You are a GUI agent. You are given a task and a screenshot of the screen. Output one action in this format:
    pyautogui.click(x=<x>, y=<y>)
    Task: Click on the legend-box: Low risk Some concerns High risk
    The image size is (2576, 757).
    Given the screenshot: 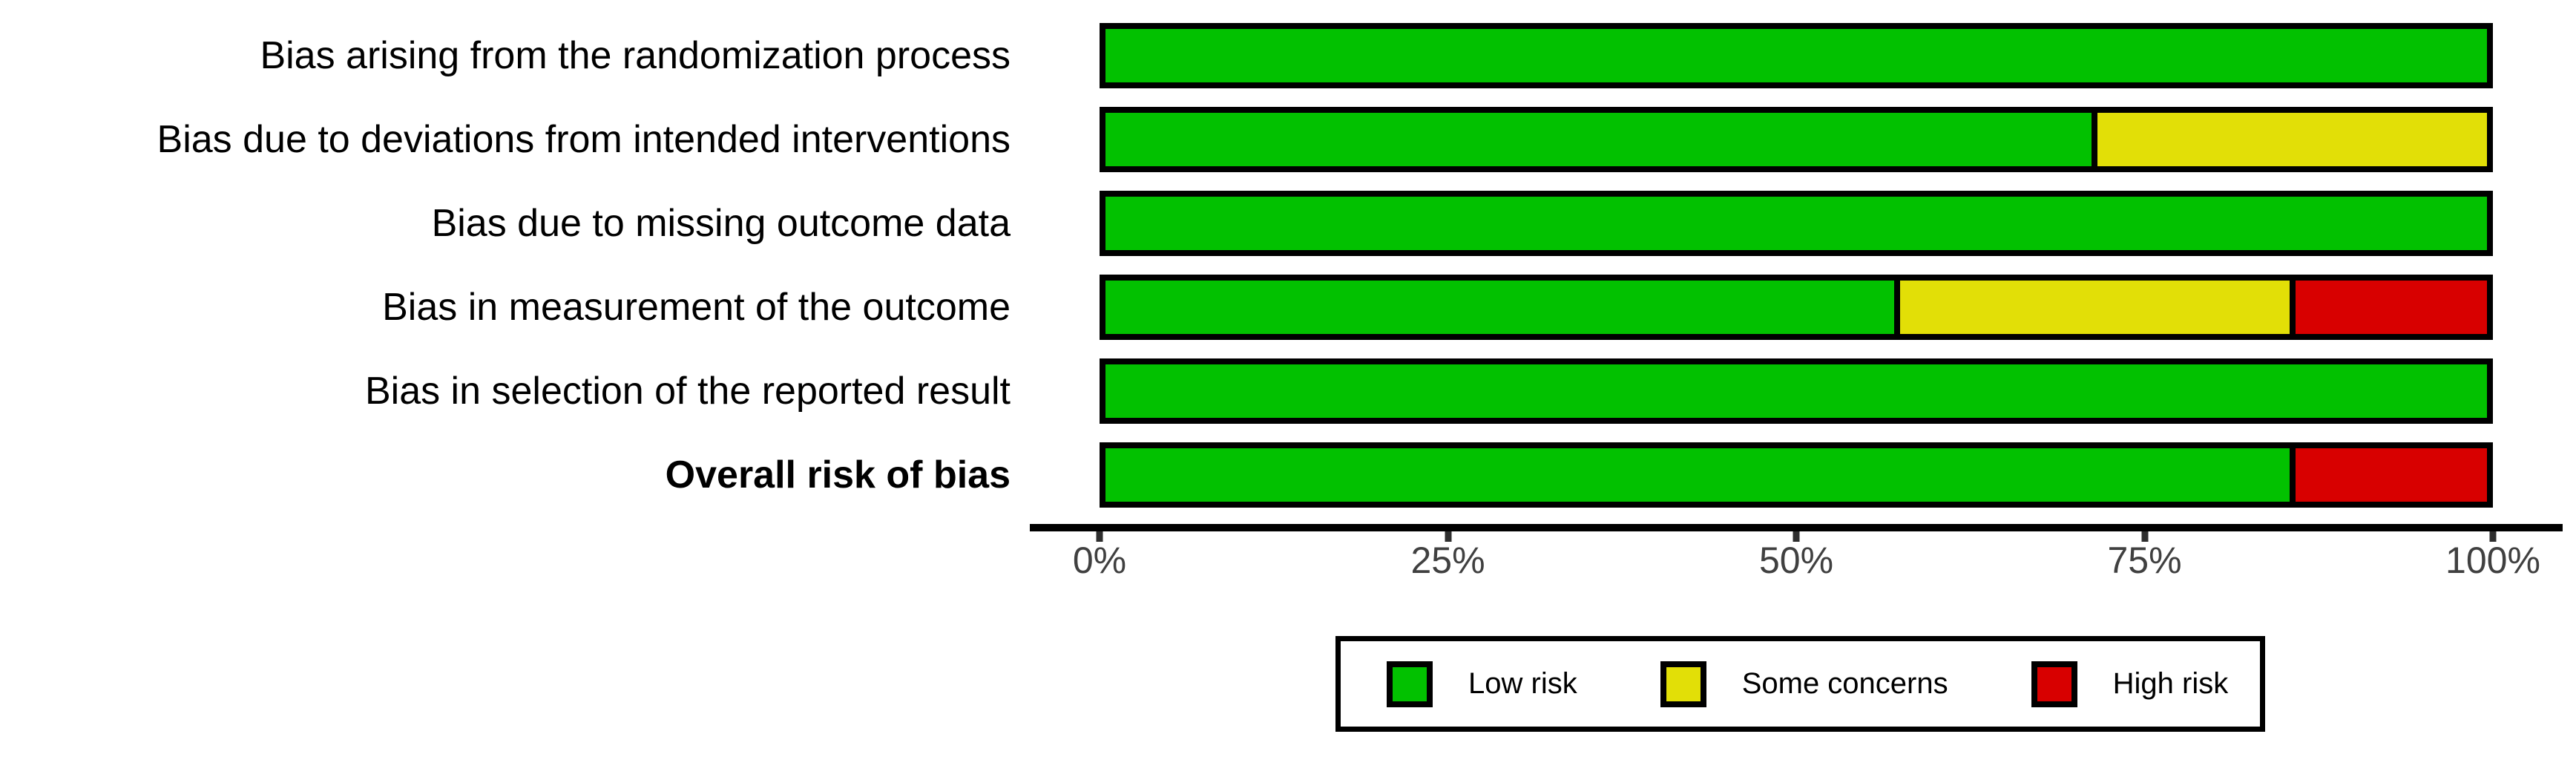 What is the action you would take?
    pyautogui.click(x=1800, y=684)
    